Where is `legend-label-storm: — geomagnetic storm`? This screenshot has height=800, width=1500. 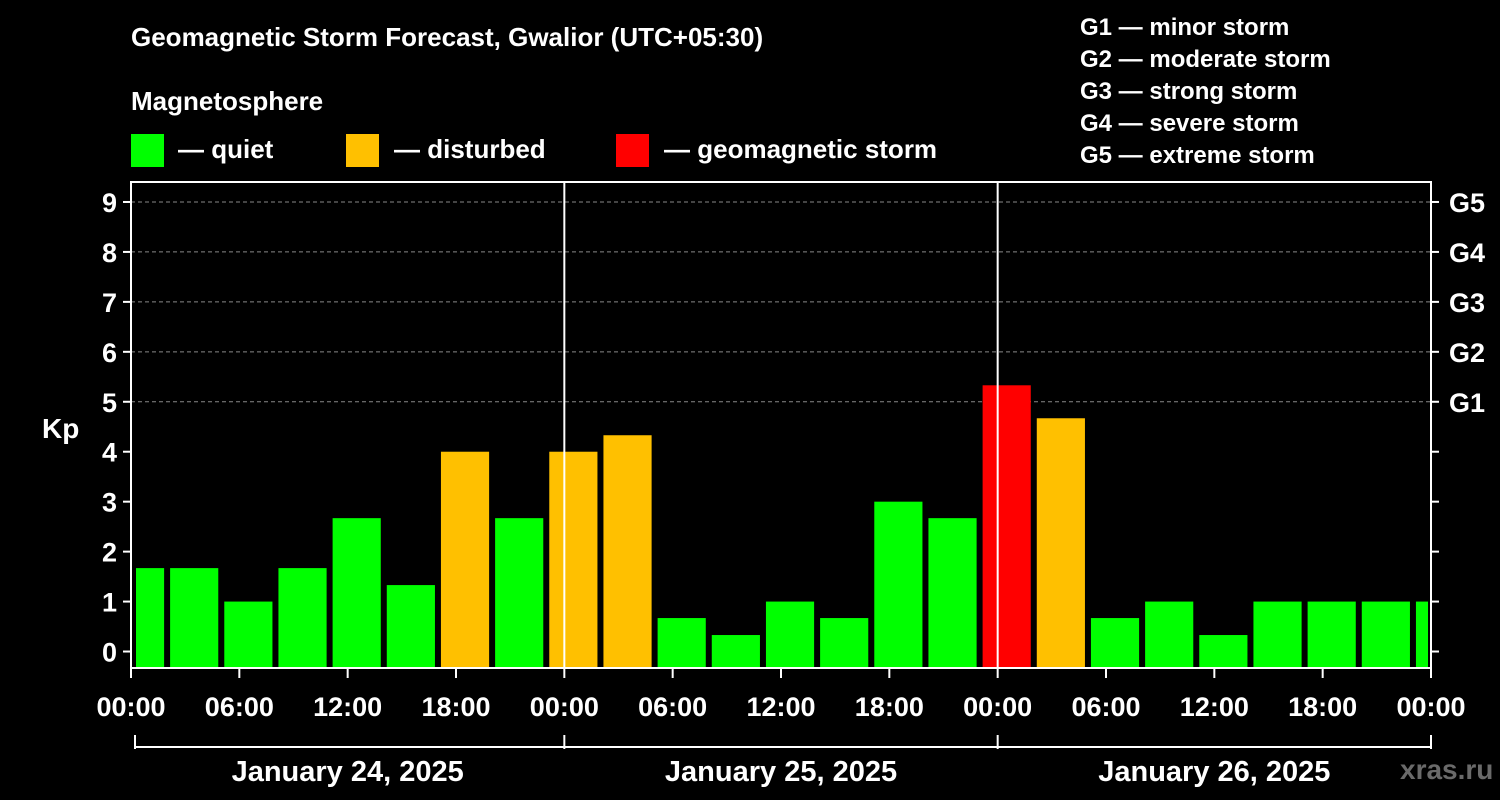
legend-label-storm: — geomagnetic storm is located at coordinates (801, 149).